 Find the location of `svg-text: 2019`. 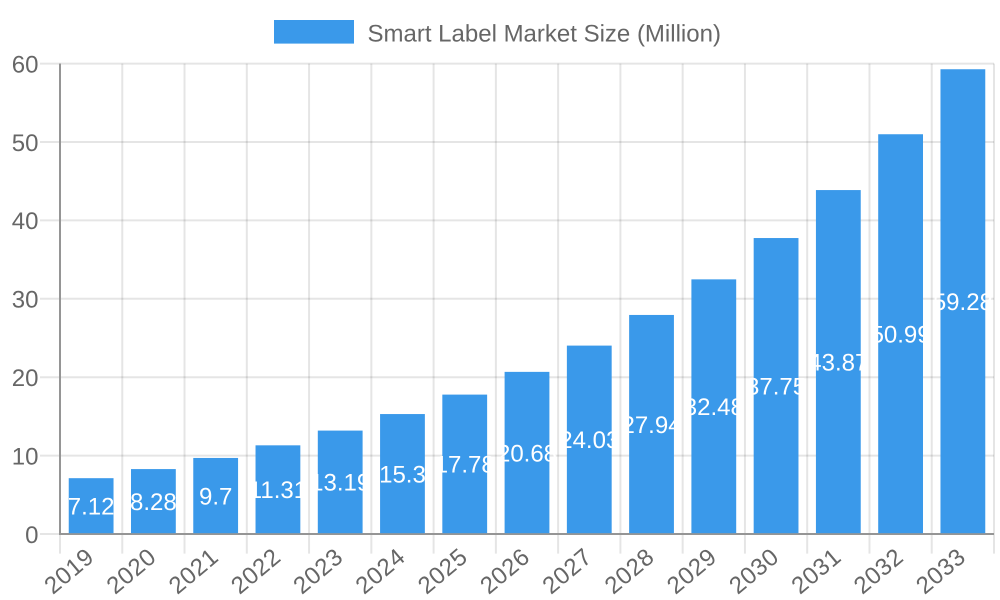

svg-text: 2019 is located at coordinates (69, 571).